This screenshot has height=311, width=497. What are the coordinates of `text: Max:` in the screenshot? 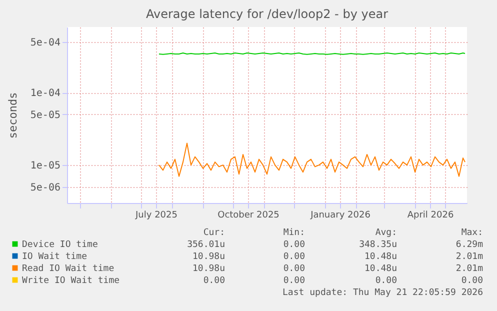 It's located at (472, 233).